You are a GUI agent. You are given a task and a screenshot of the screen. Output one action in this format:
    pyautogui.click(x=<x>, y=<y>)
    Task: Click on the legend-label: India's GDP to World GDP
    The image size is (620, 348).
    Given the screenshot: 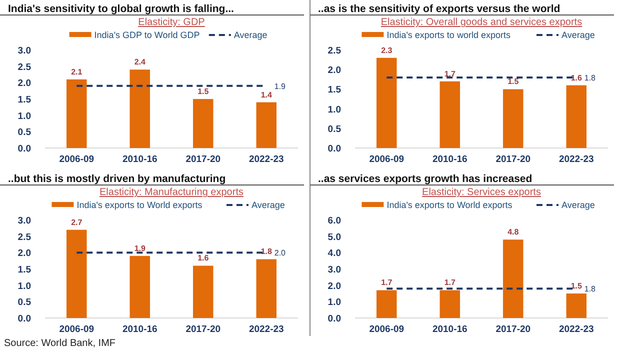 What is the action you would take?
    pyautogui.click(x=147, y=35)
    